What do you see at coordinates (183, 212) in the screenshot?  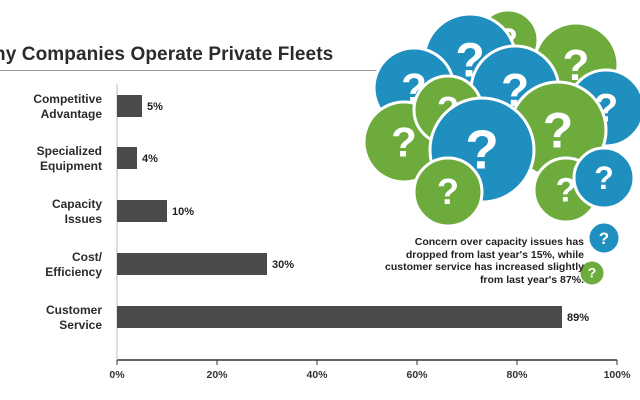 I see `bar-value-label: 10%` at bounding box center [183, 212].